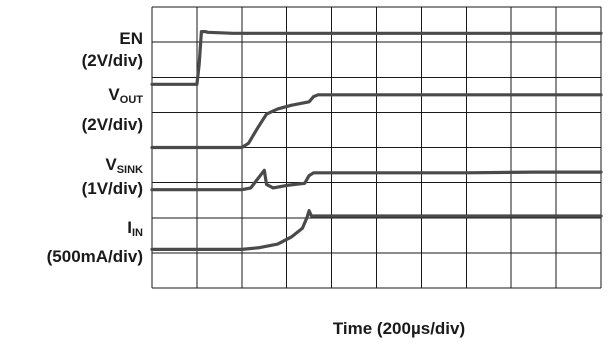  What do you see at coordinates (376, 180) in the screenshot?
I see `trace-vsink` at bounding box center [376, 180].